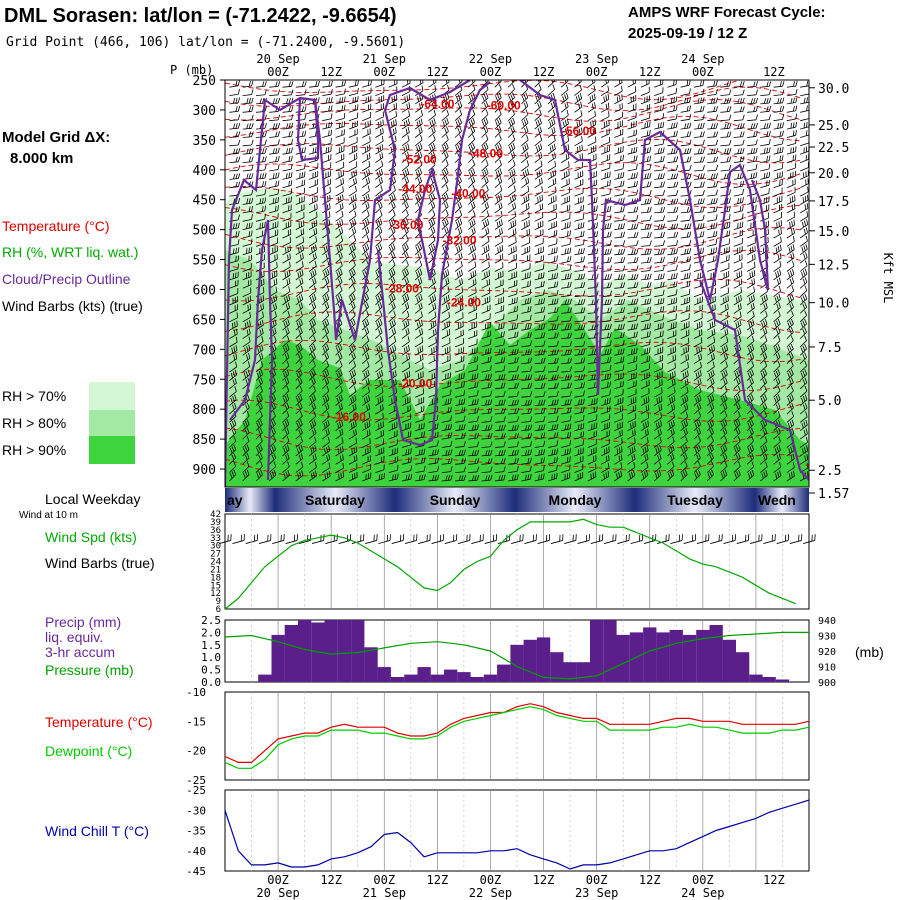  I want to click on temperature-contour, so click(513, 410).